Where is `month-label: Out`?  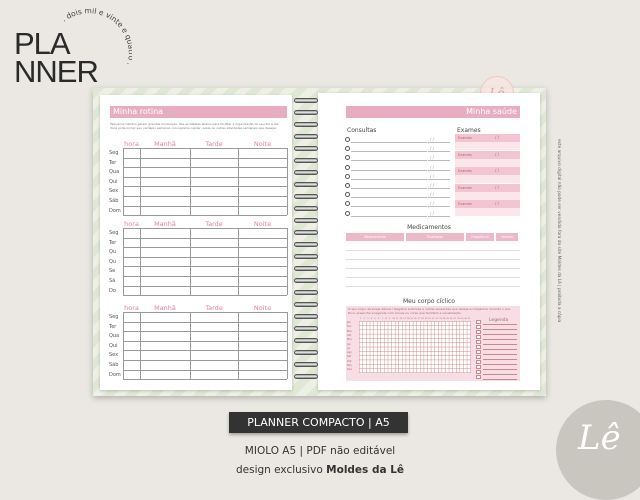 month-label: Out is located at coordinates (349, 361).